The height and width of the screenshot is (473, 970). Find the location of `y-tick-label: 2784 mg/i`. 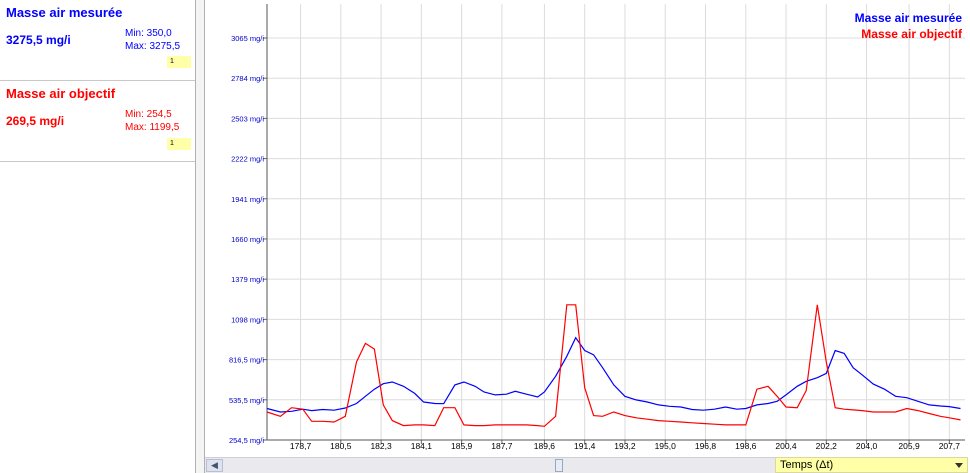

y-tick-label: 2784 mg/i is located at coordinates (247, 78).